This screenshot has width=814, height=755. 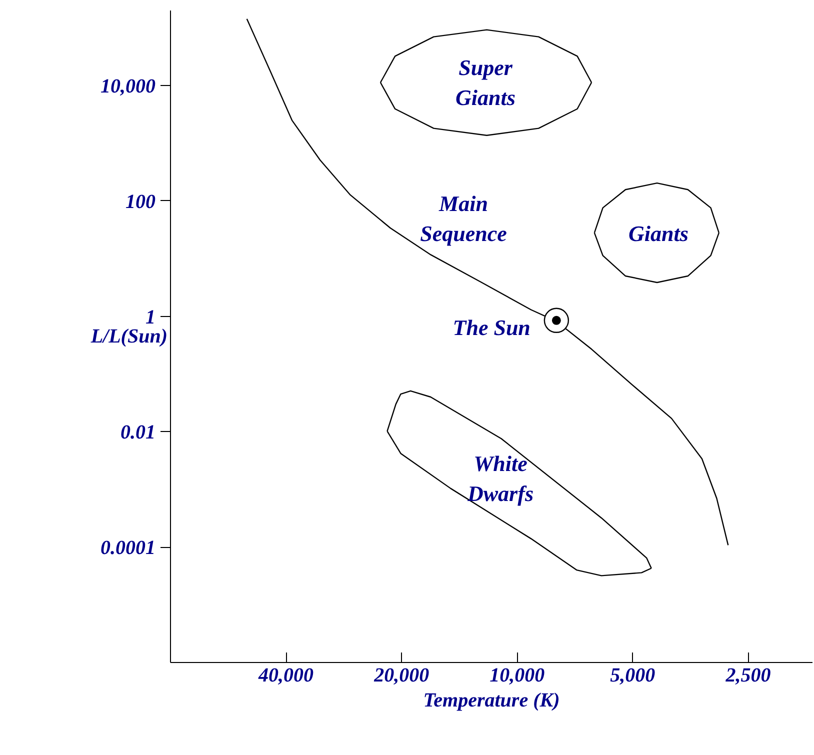 What do you see at coordinates (658, 233) in the screenshot?
I see `annotation: Giants` at bounding box center [658, 233].